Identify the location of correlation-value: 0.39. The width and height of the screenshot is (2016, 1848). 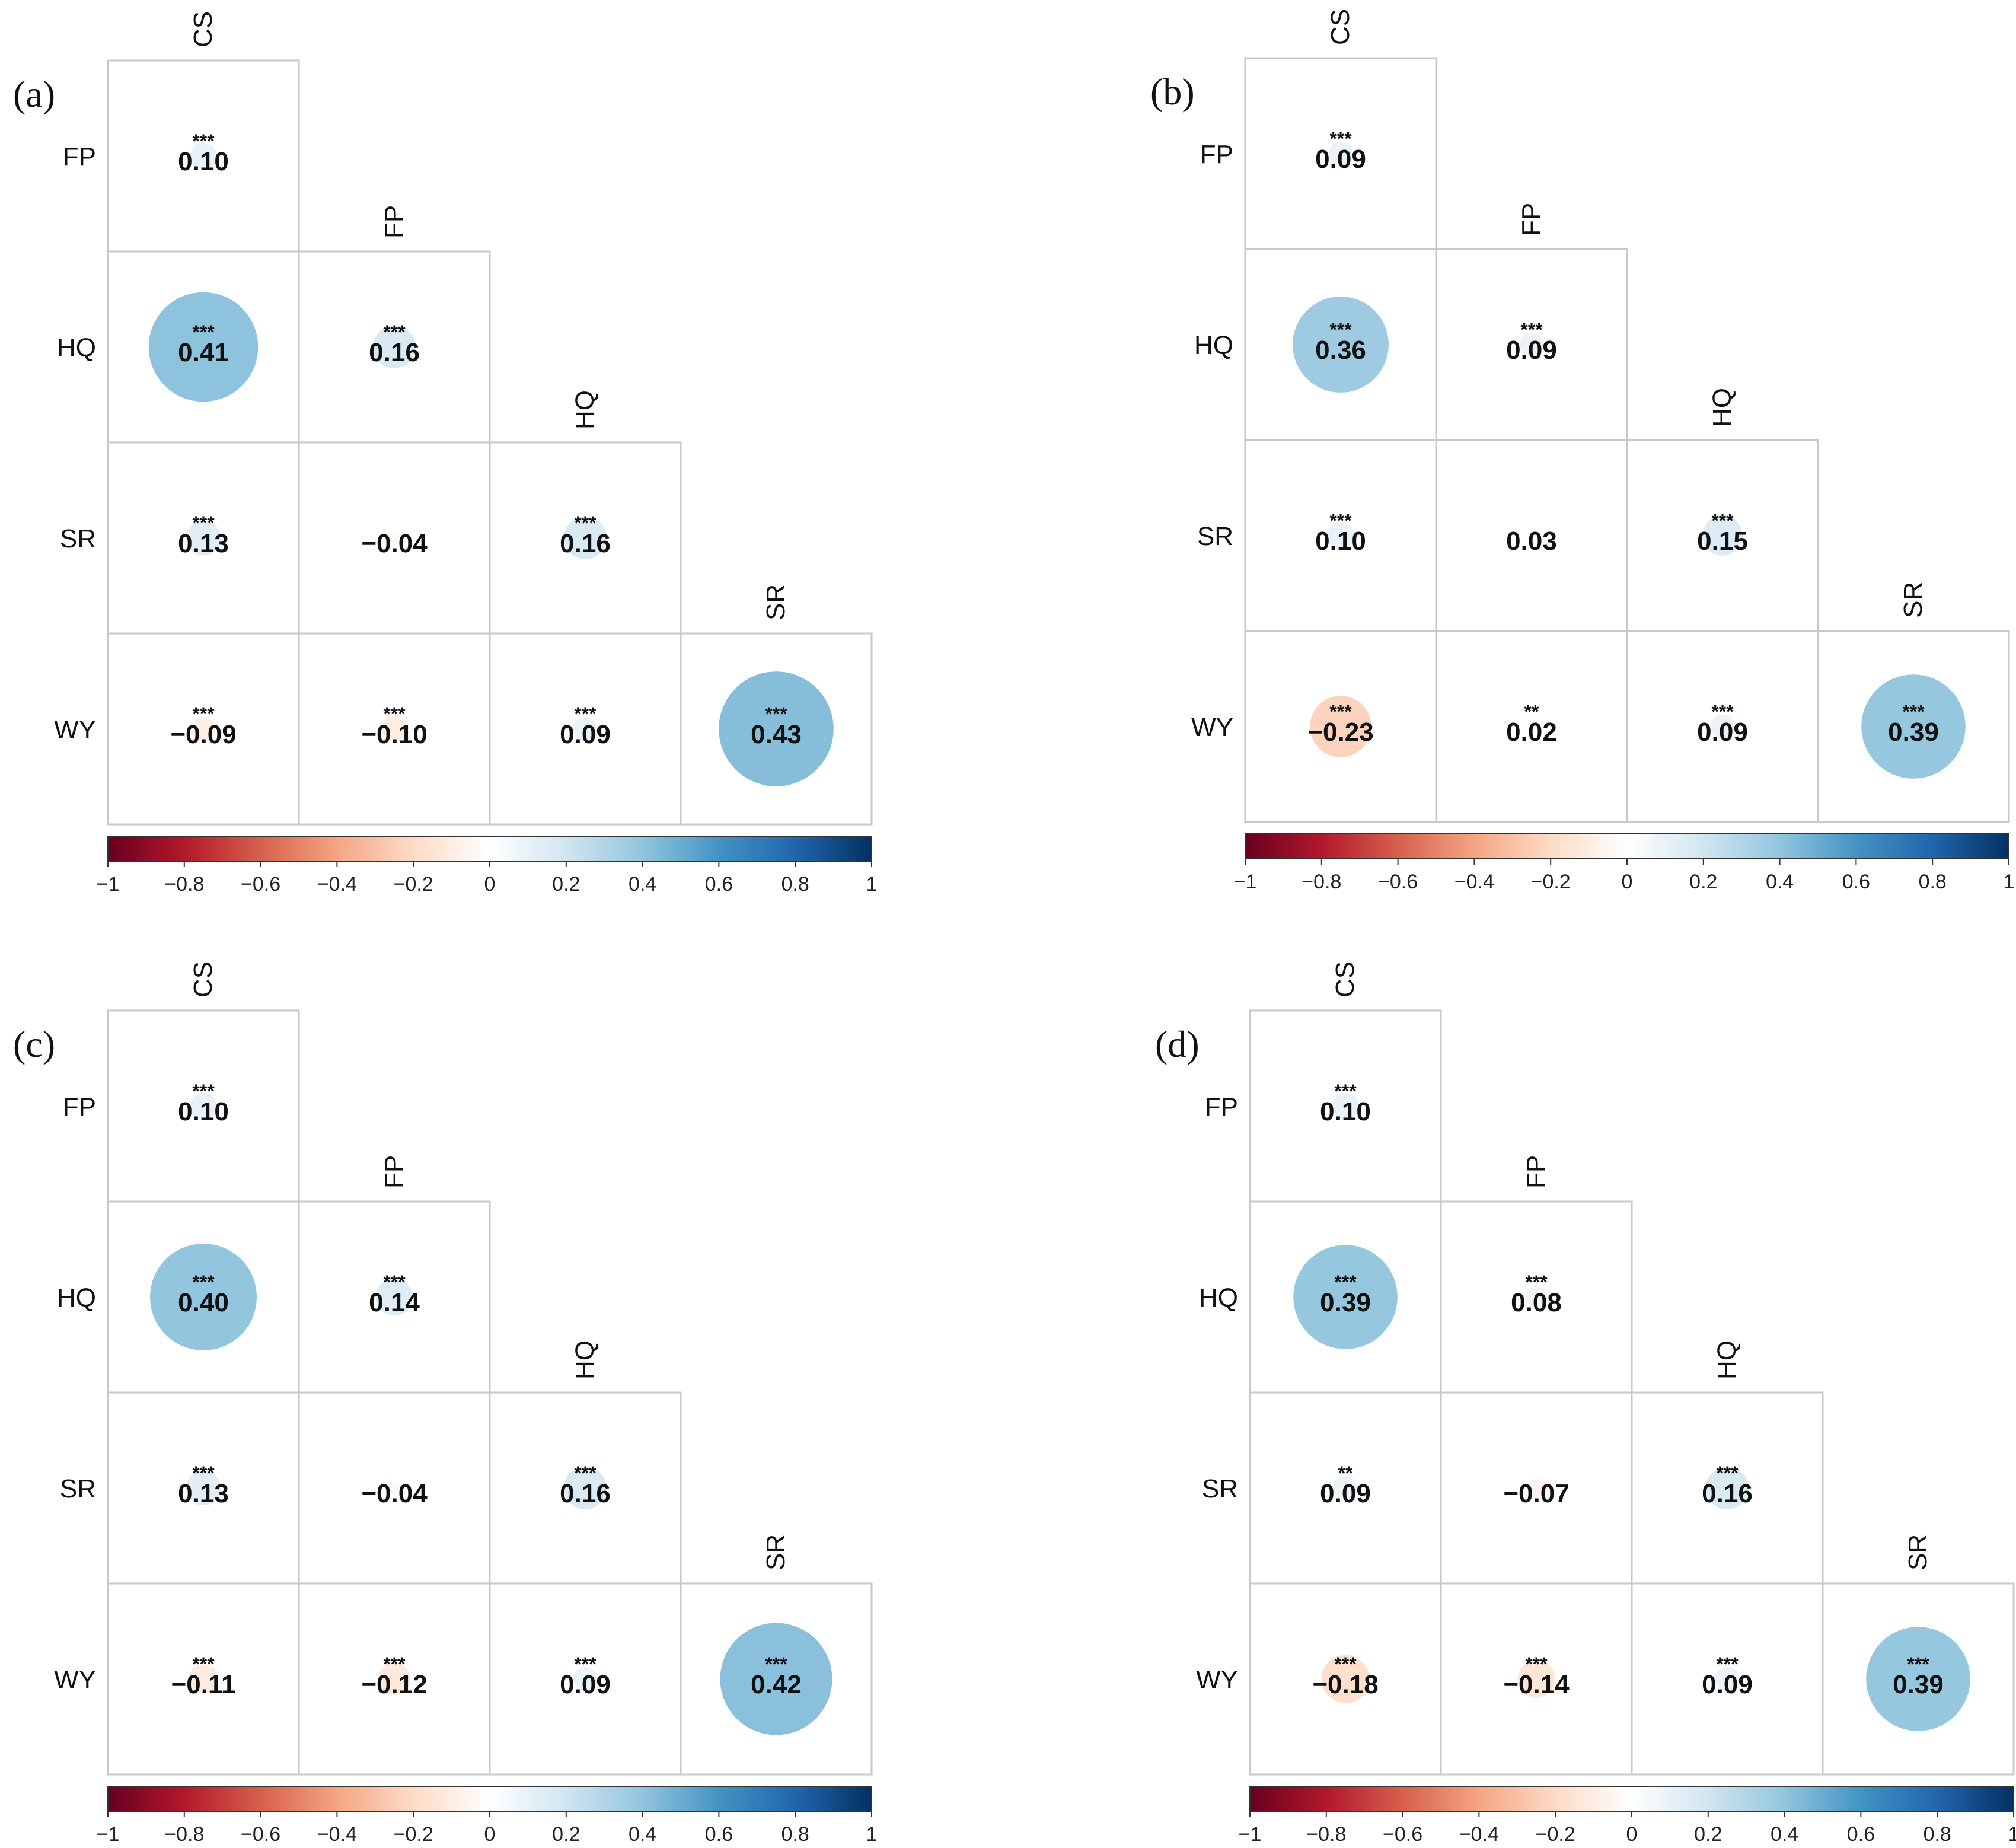
(1913, 732).